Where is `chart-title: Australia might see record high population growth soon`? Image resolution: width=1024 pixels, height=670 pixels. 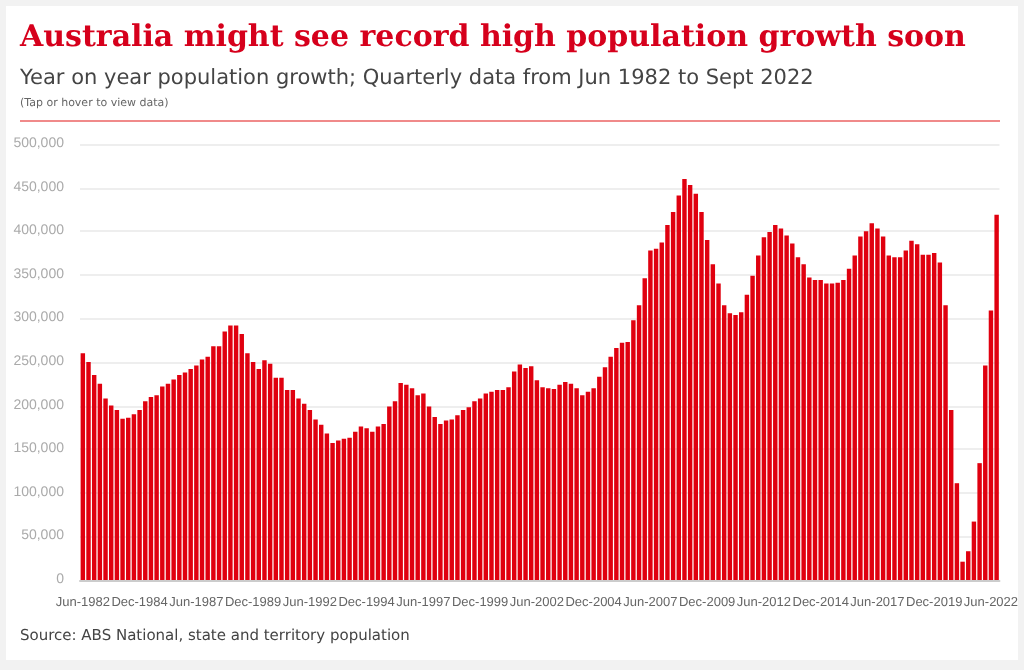 chart-title: Australia might see record high population growth soon is located at coordinates (493, 36).